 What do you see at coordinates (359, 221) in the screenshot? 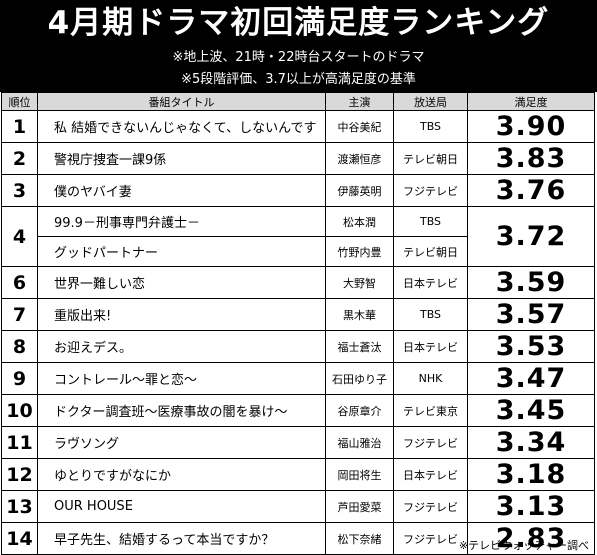
I see `lead-cell: 松本潤` at bounding box center [359, 221].